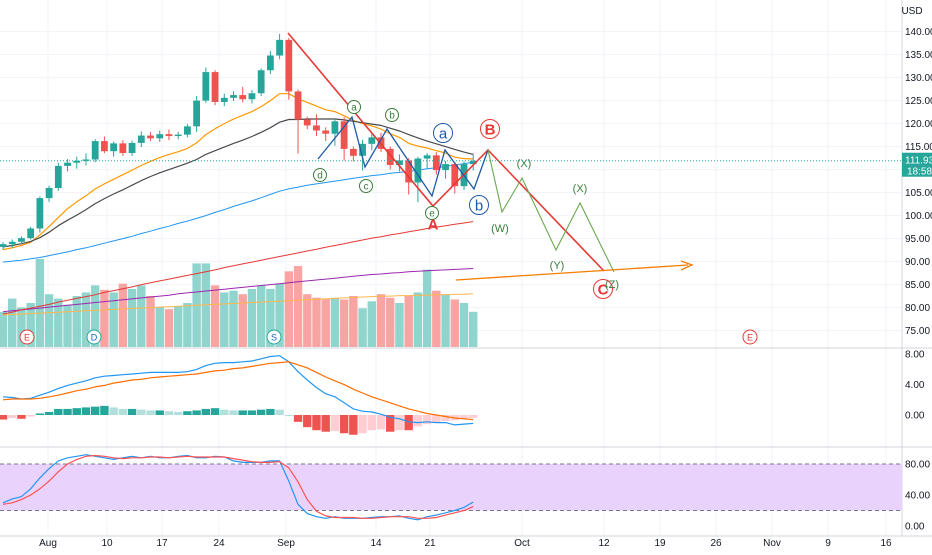  Describe the element at coordinates (604, 543) in the screenshot. I see `time-axis-label: 12` at that location.